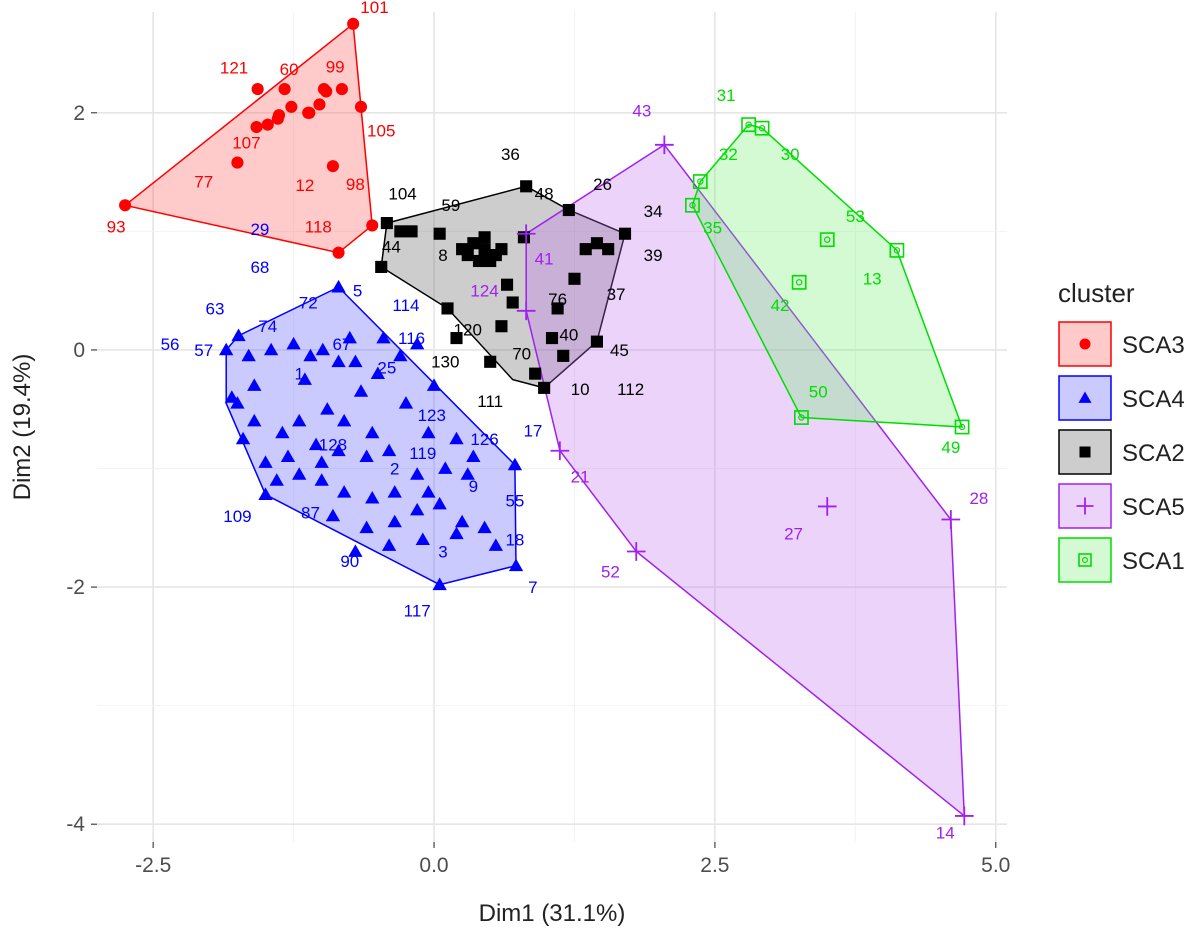 The height and width of the screenshot is (934, 1200). I want to click on point-label-sca2: 10, so click(580, 389).